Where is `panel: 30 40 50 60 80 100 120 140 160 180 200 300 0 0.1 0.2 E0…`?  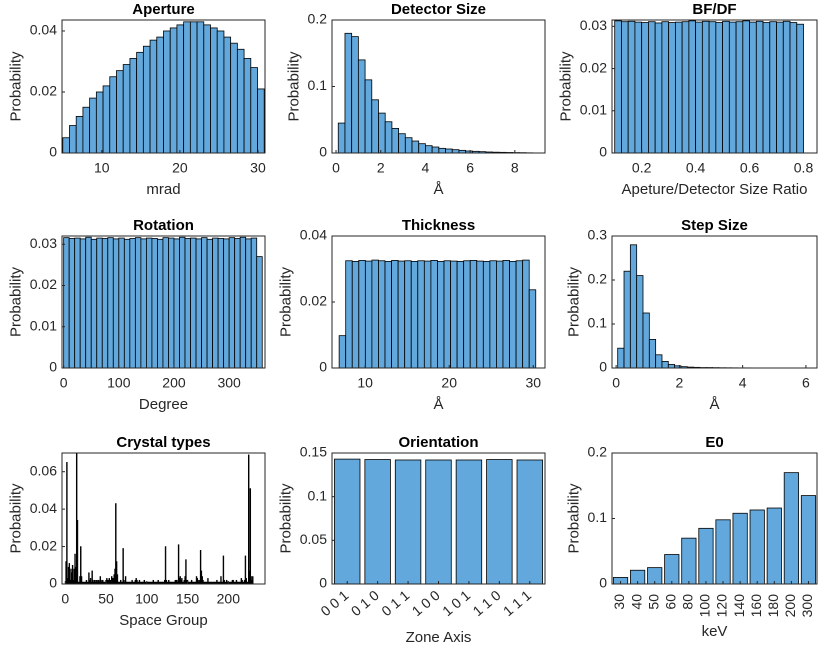 panel: 30 40 50 60 80 100 120 140 160 180 200 300 0 0.1 0.2 E0… is located at coordinates (692, 537).